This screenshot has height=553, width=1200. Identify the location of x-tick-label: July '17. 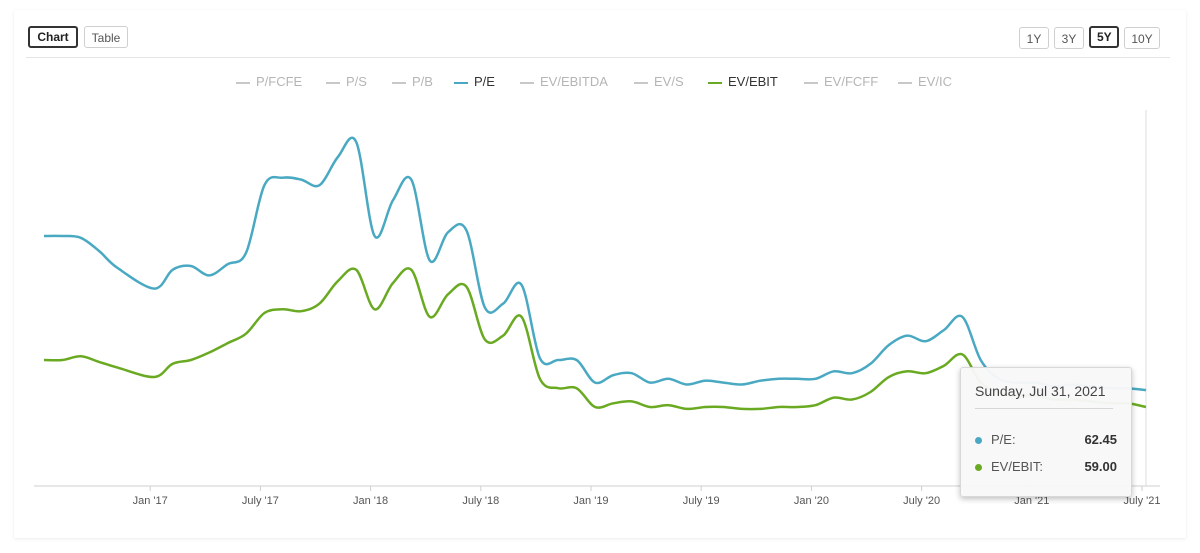
(260, 501).